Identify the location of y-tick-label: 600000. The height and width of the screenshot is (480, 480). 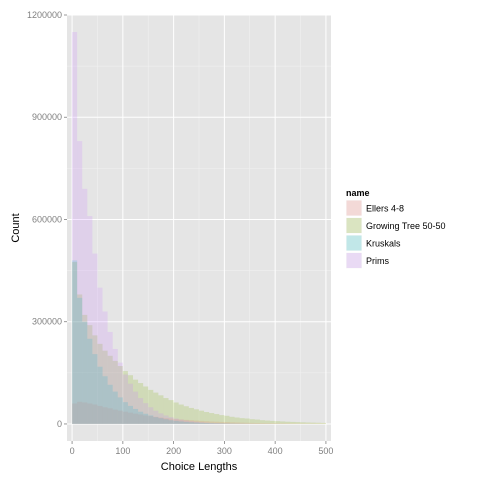
(47, 219).